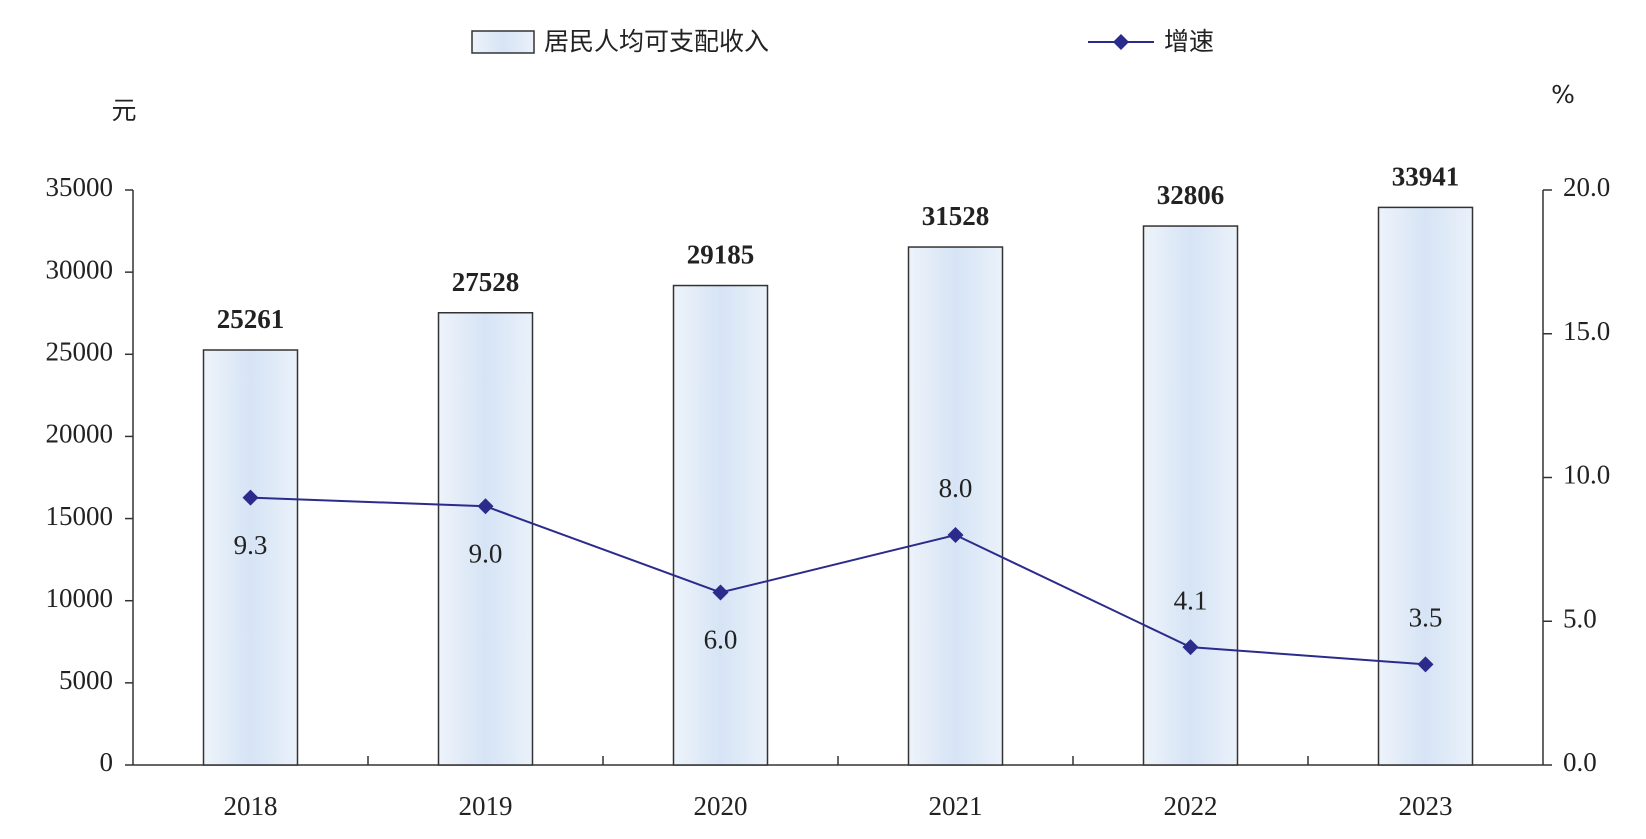  What do you see at coordinates (486, 553) in the screenshot?
I see `line-value-label: 9.0` at bounding box center [486, 553].